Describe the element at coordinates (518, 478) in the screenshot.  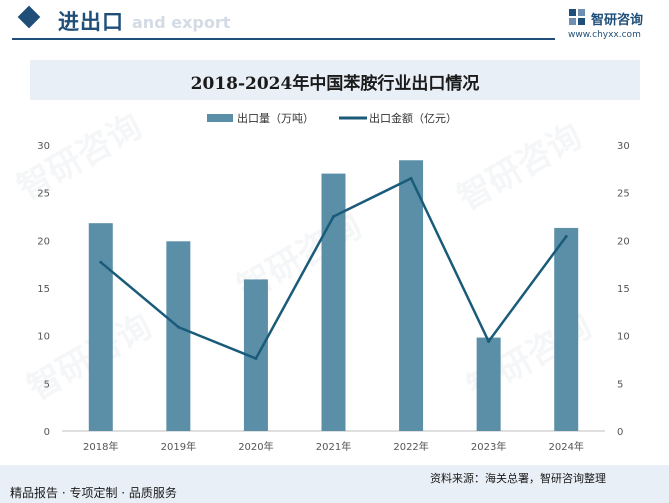
I see `footer-source: 资料来源：海关总署，智研咨询整理` at that location.